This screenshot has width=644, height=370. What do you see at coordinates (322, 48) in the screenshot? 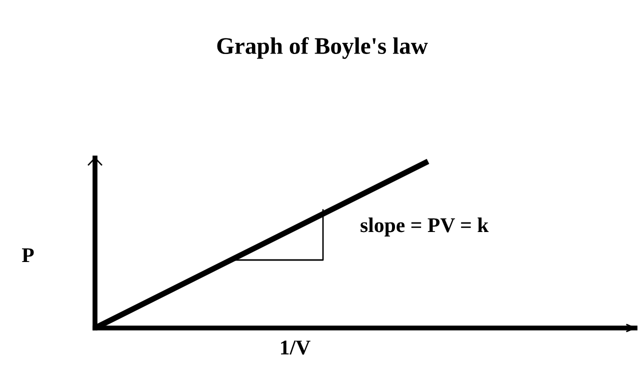
I see `chart-title: Graph of Boyle's law` at bounding box center [322, 48].